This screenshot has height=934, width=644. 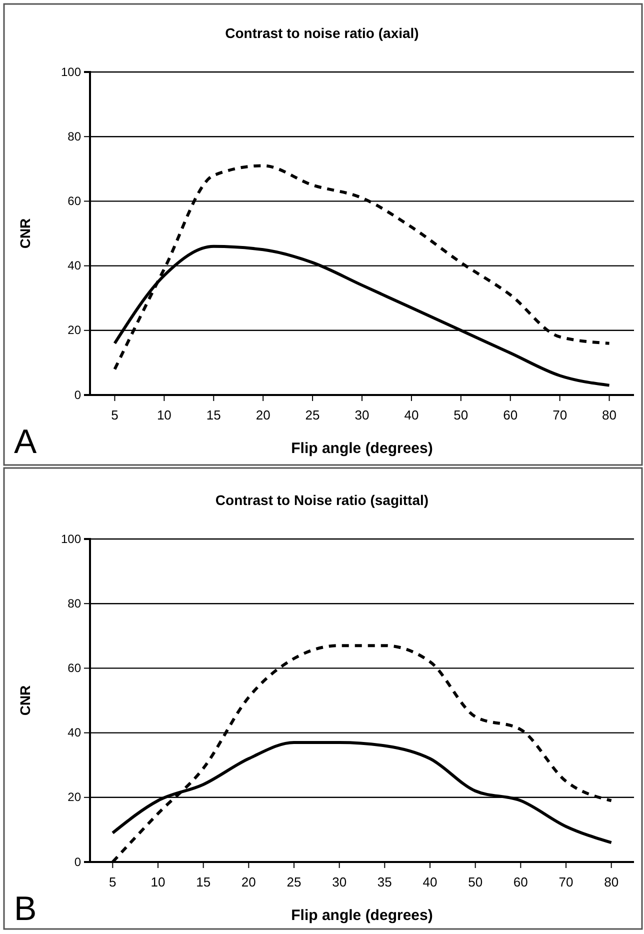 What do you see at coordinates (322, 500) in the screenshot?
I see `chart-title: Contrast to Noise ratio (sagittal)` at bounding box center [322, 500].